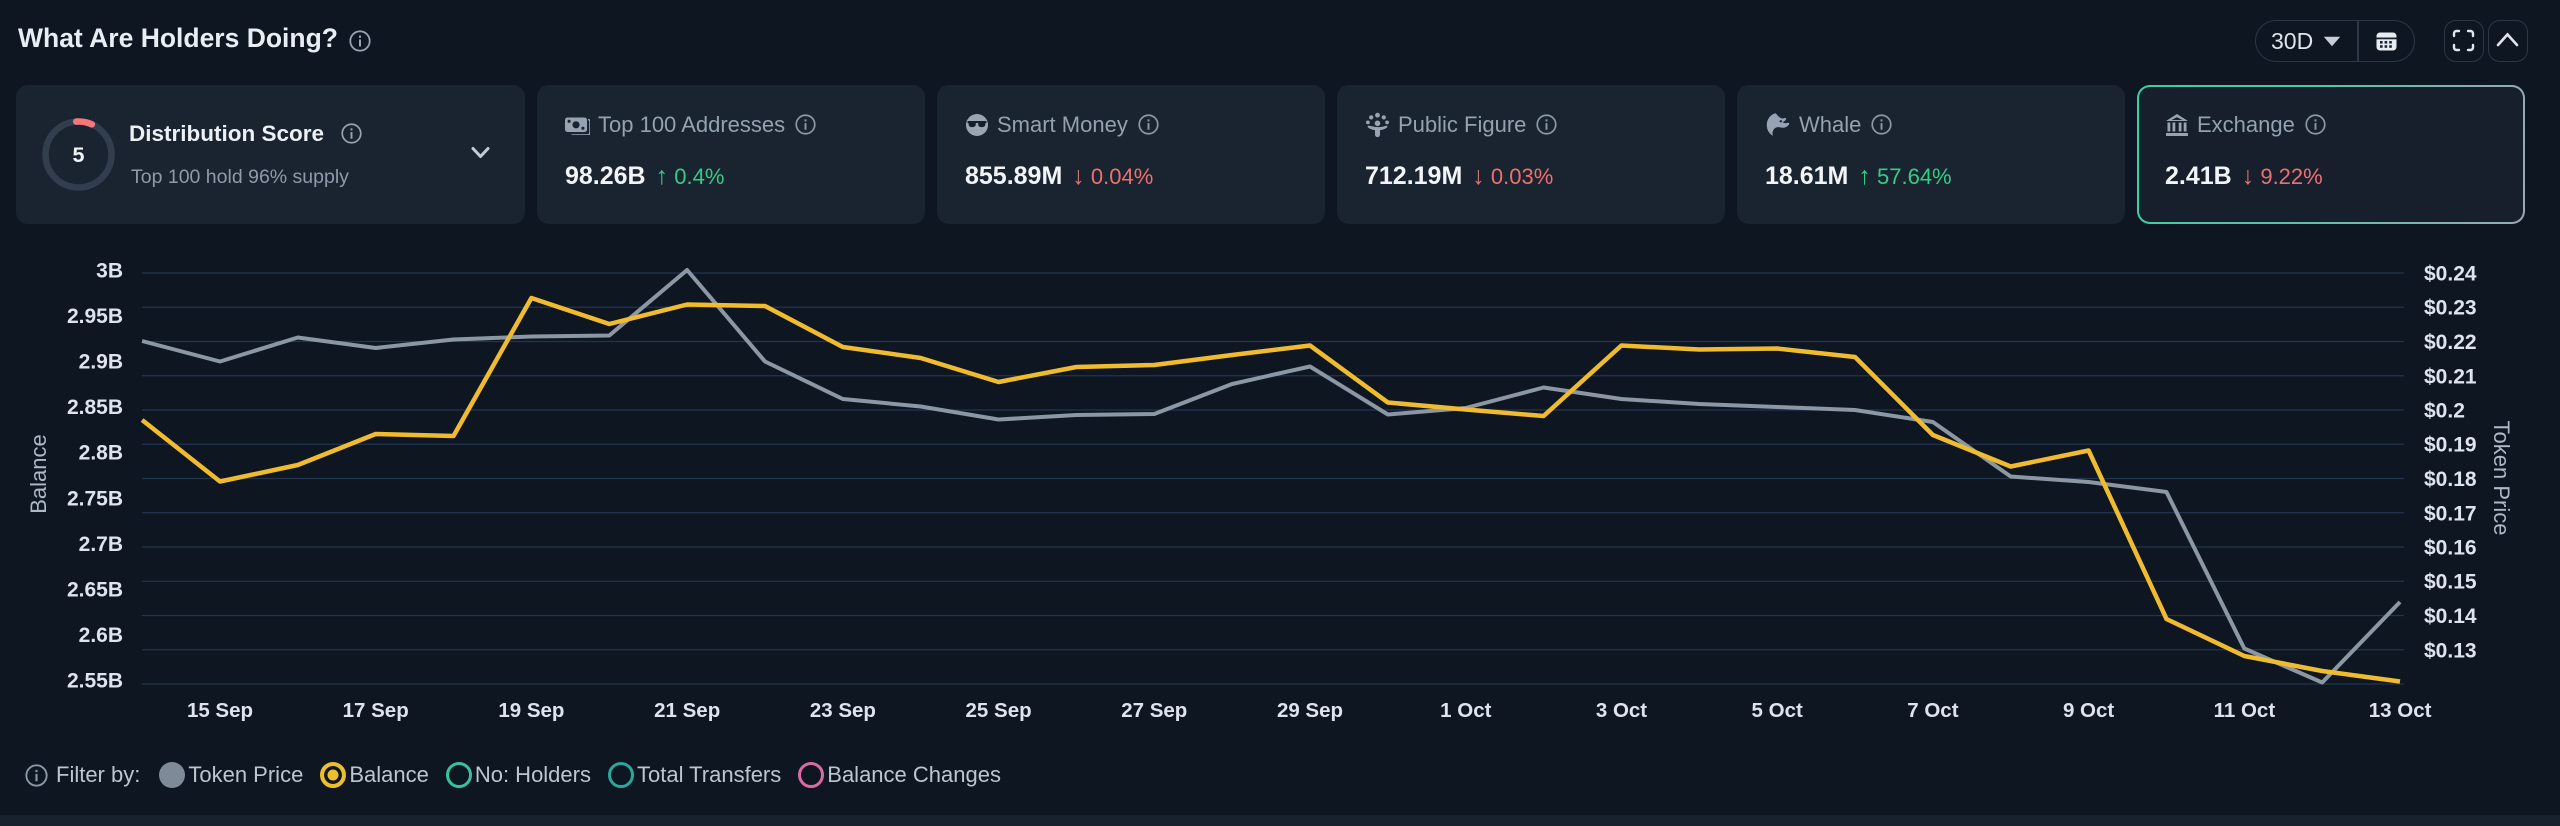  I want to click on svg-text: 2.85B, so click(95, 407).